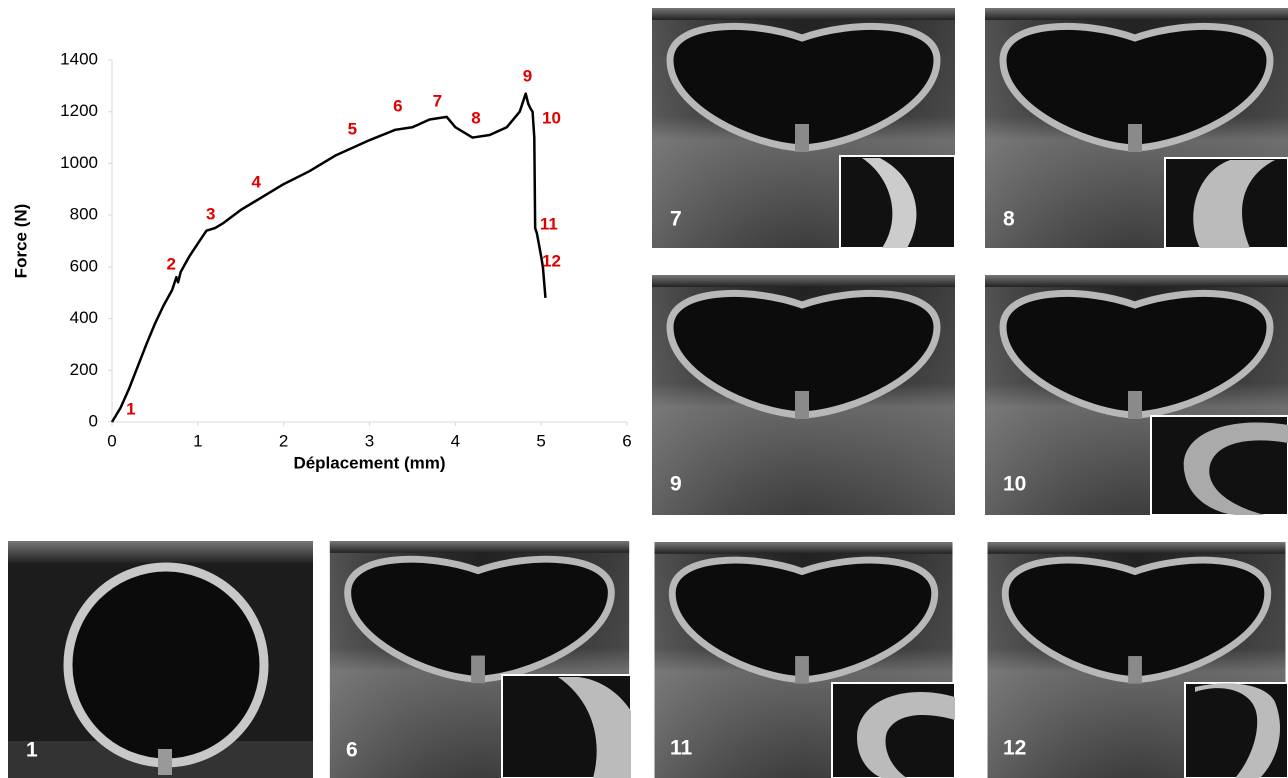 The image size is (1288, 778). I want to click on x-tick-label: 0, so click(111, 440).